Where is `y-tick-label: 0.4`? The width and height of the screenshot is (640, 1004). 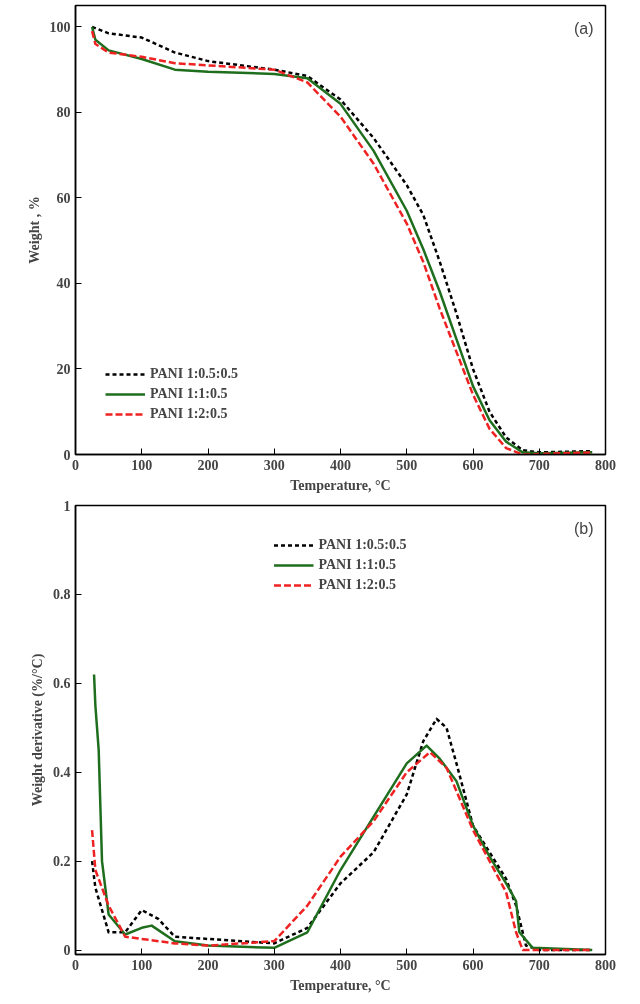
y-tick-label: 0.4 is located at coordinates (62, 773).